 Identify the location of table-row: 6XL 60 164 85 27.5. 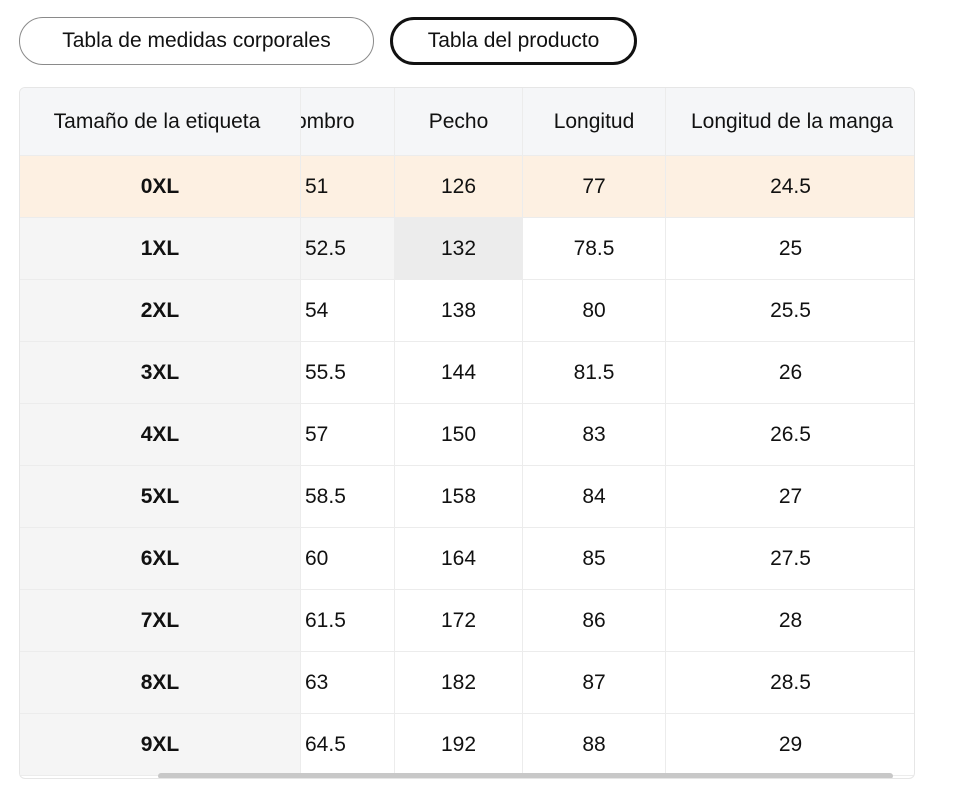
(467, 559).